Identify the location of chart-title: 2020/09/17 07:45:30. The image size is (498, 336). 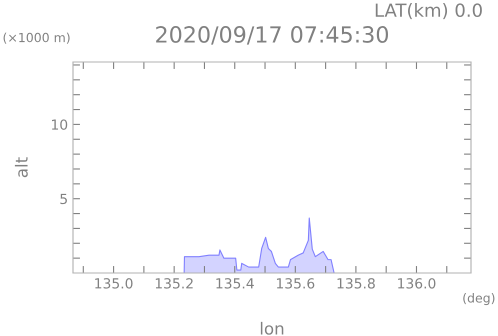
(272, 35).